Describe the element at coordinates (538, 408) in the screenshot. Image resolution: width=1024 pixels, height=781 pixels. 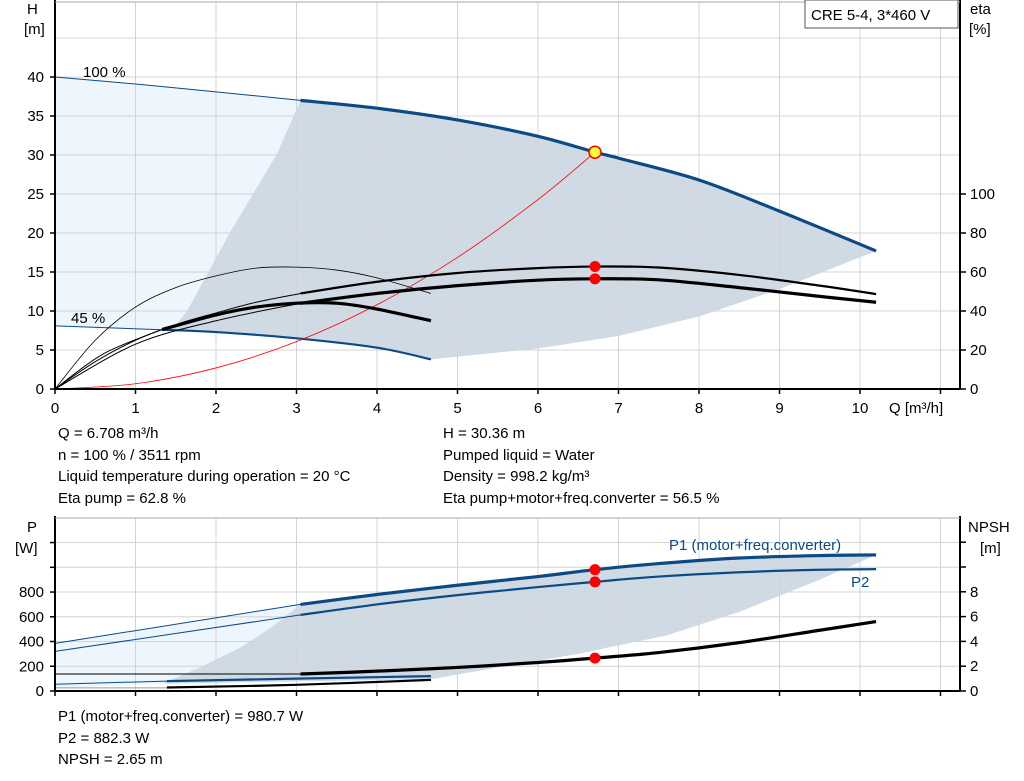
I see `x-tick-label: 6` at that location.